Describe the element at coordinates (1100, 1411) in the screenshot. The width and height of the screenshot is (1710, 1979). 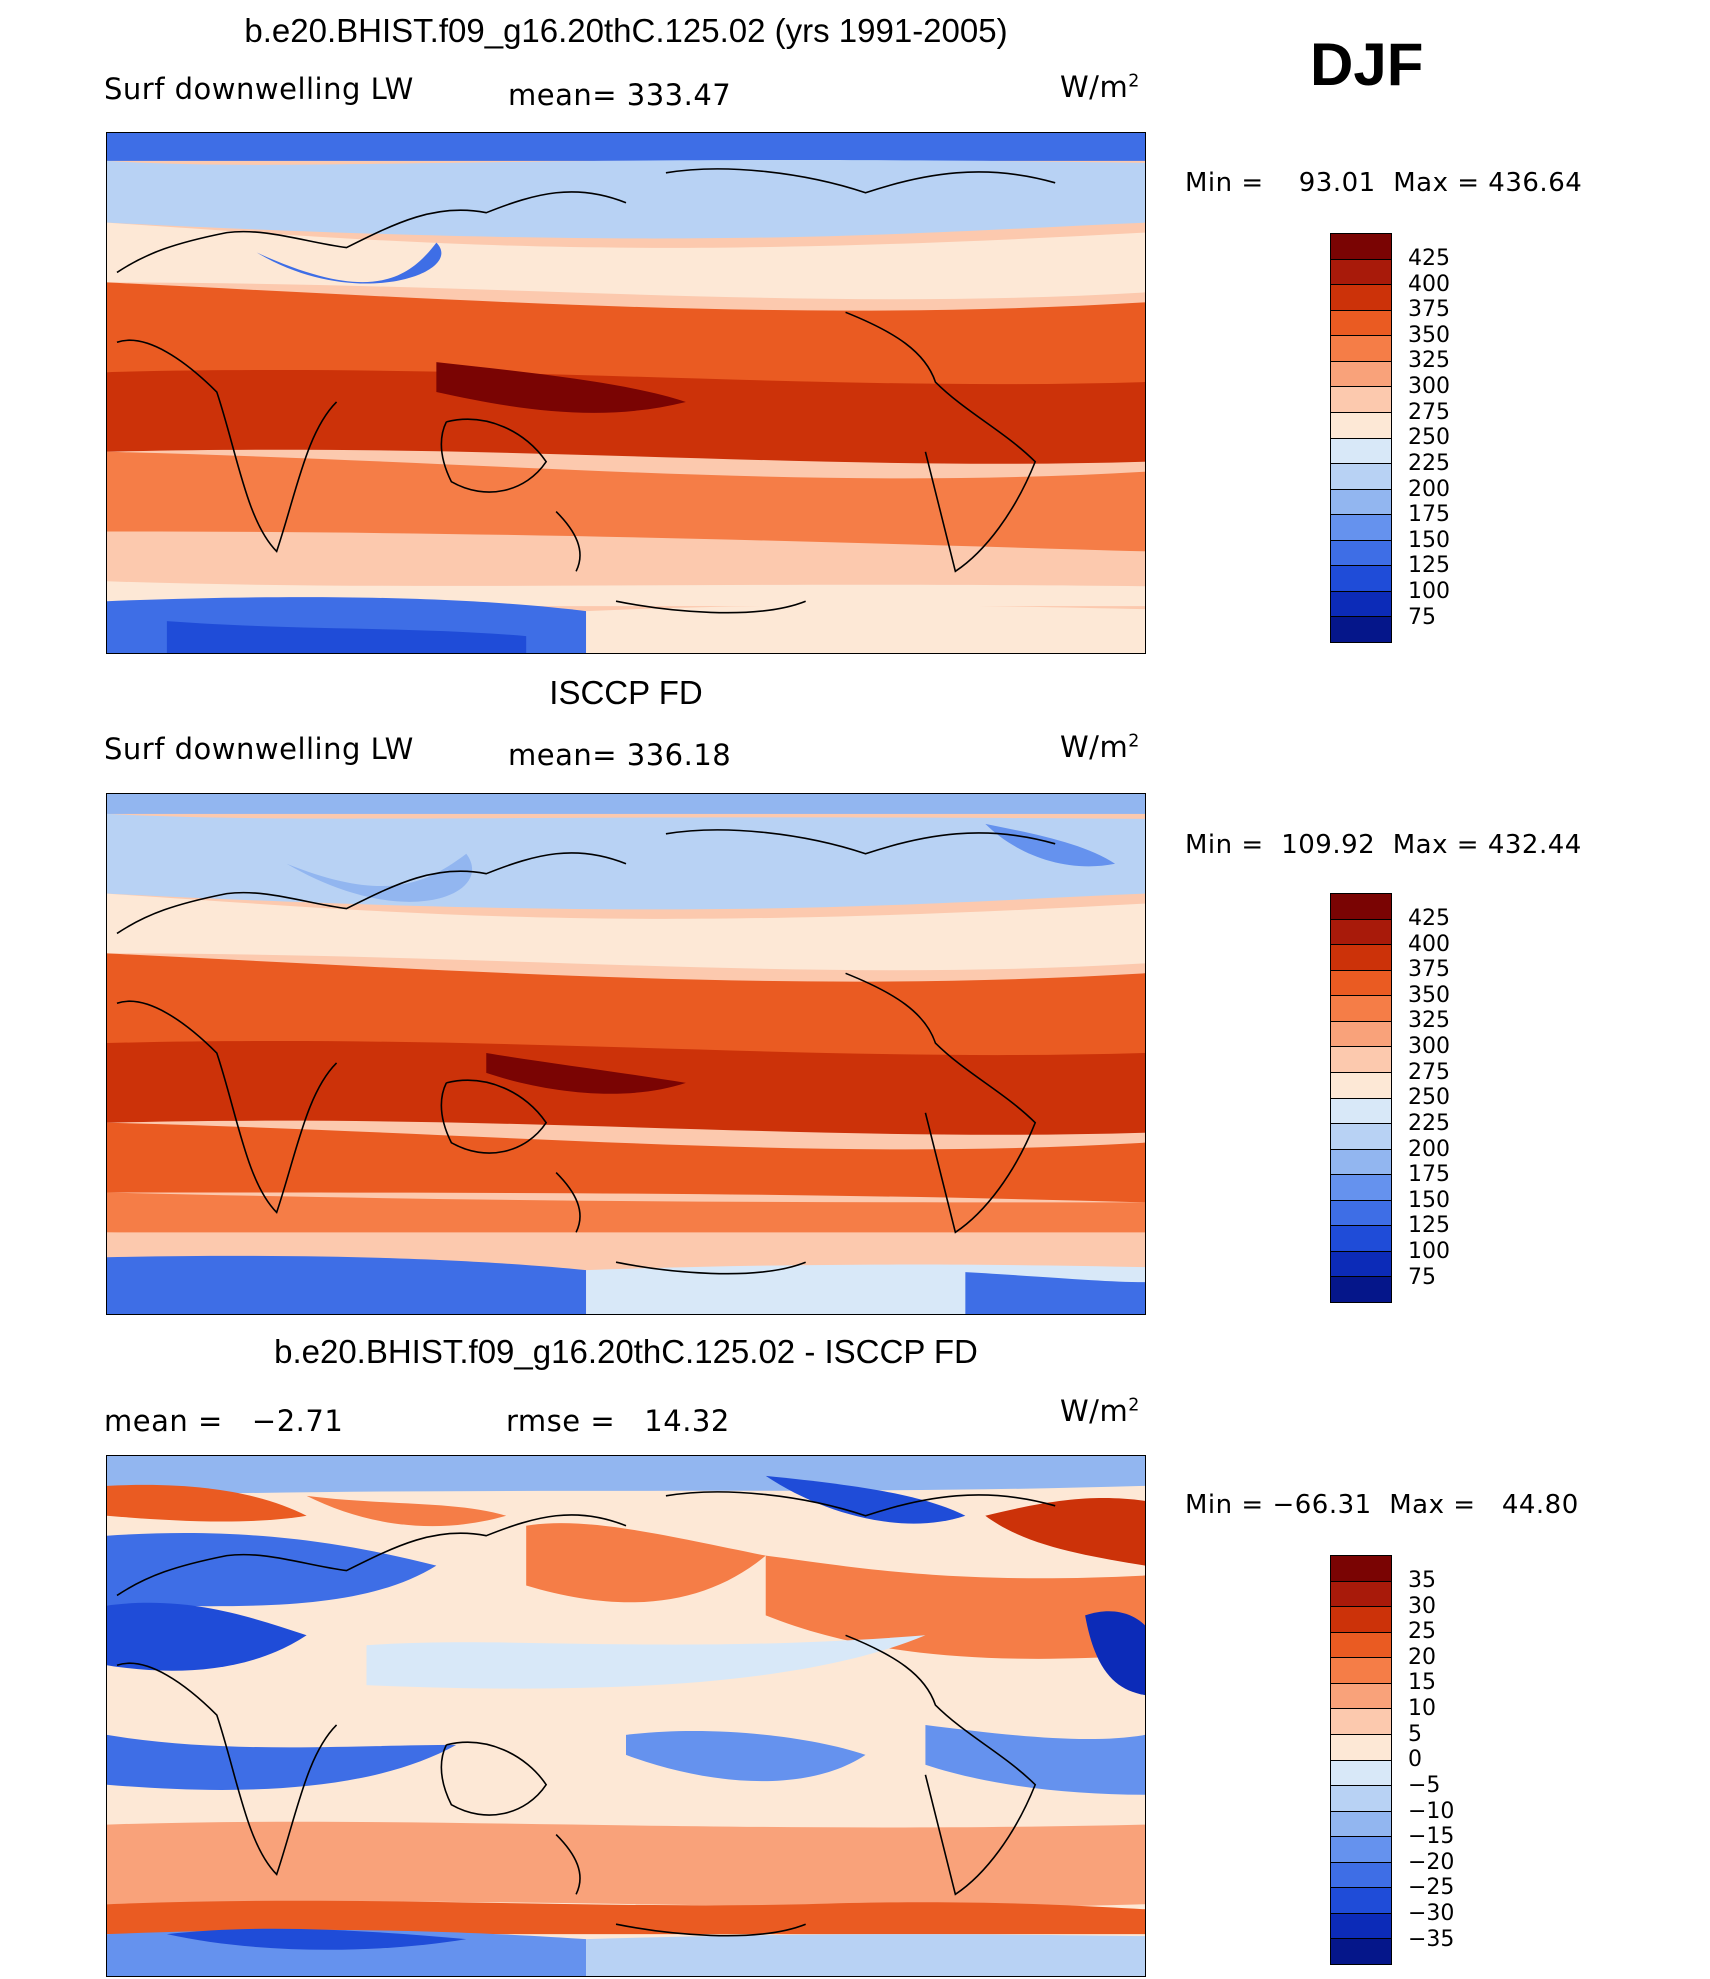
I see `panel3-units: W/m2` at that location.